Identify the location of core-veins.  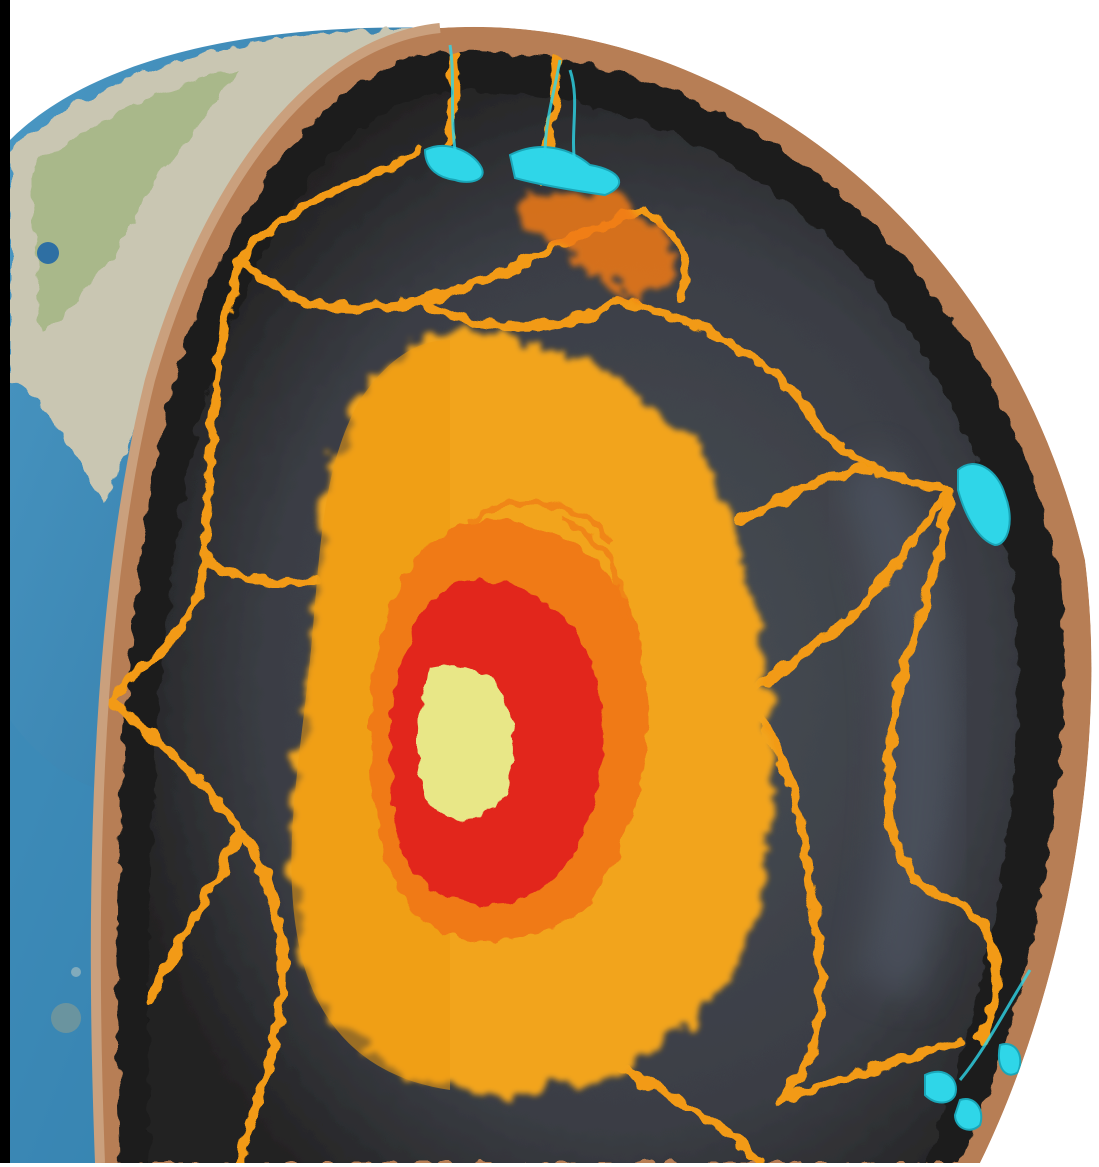
(548, 560).